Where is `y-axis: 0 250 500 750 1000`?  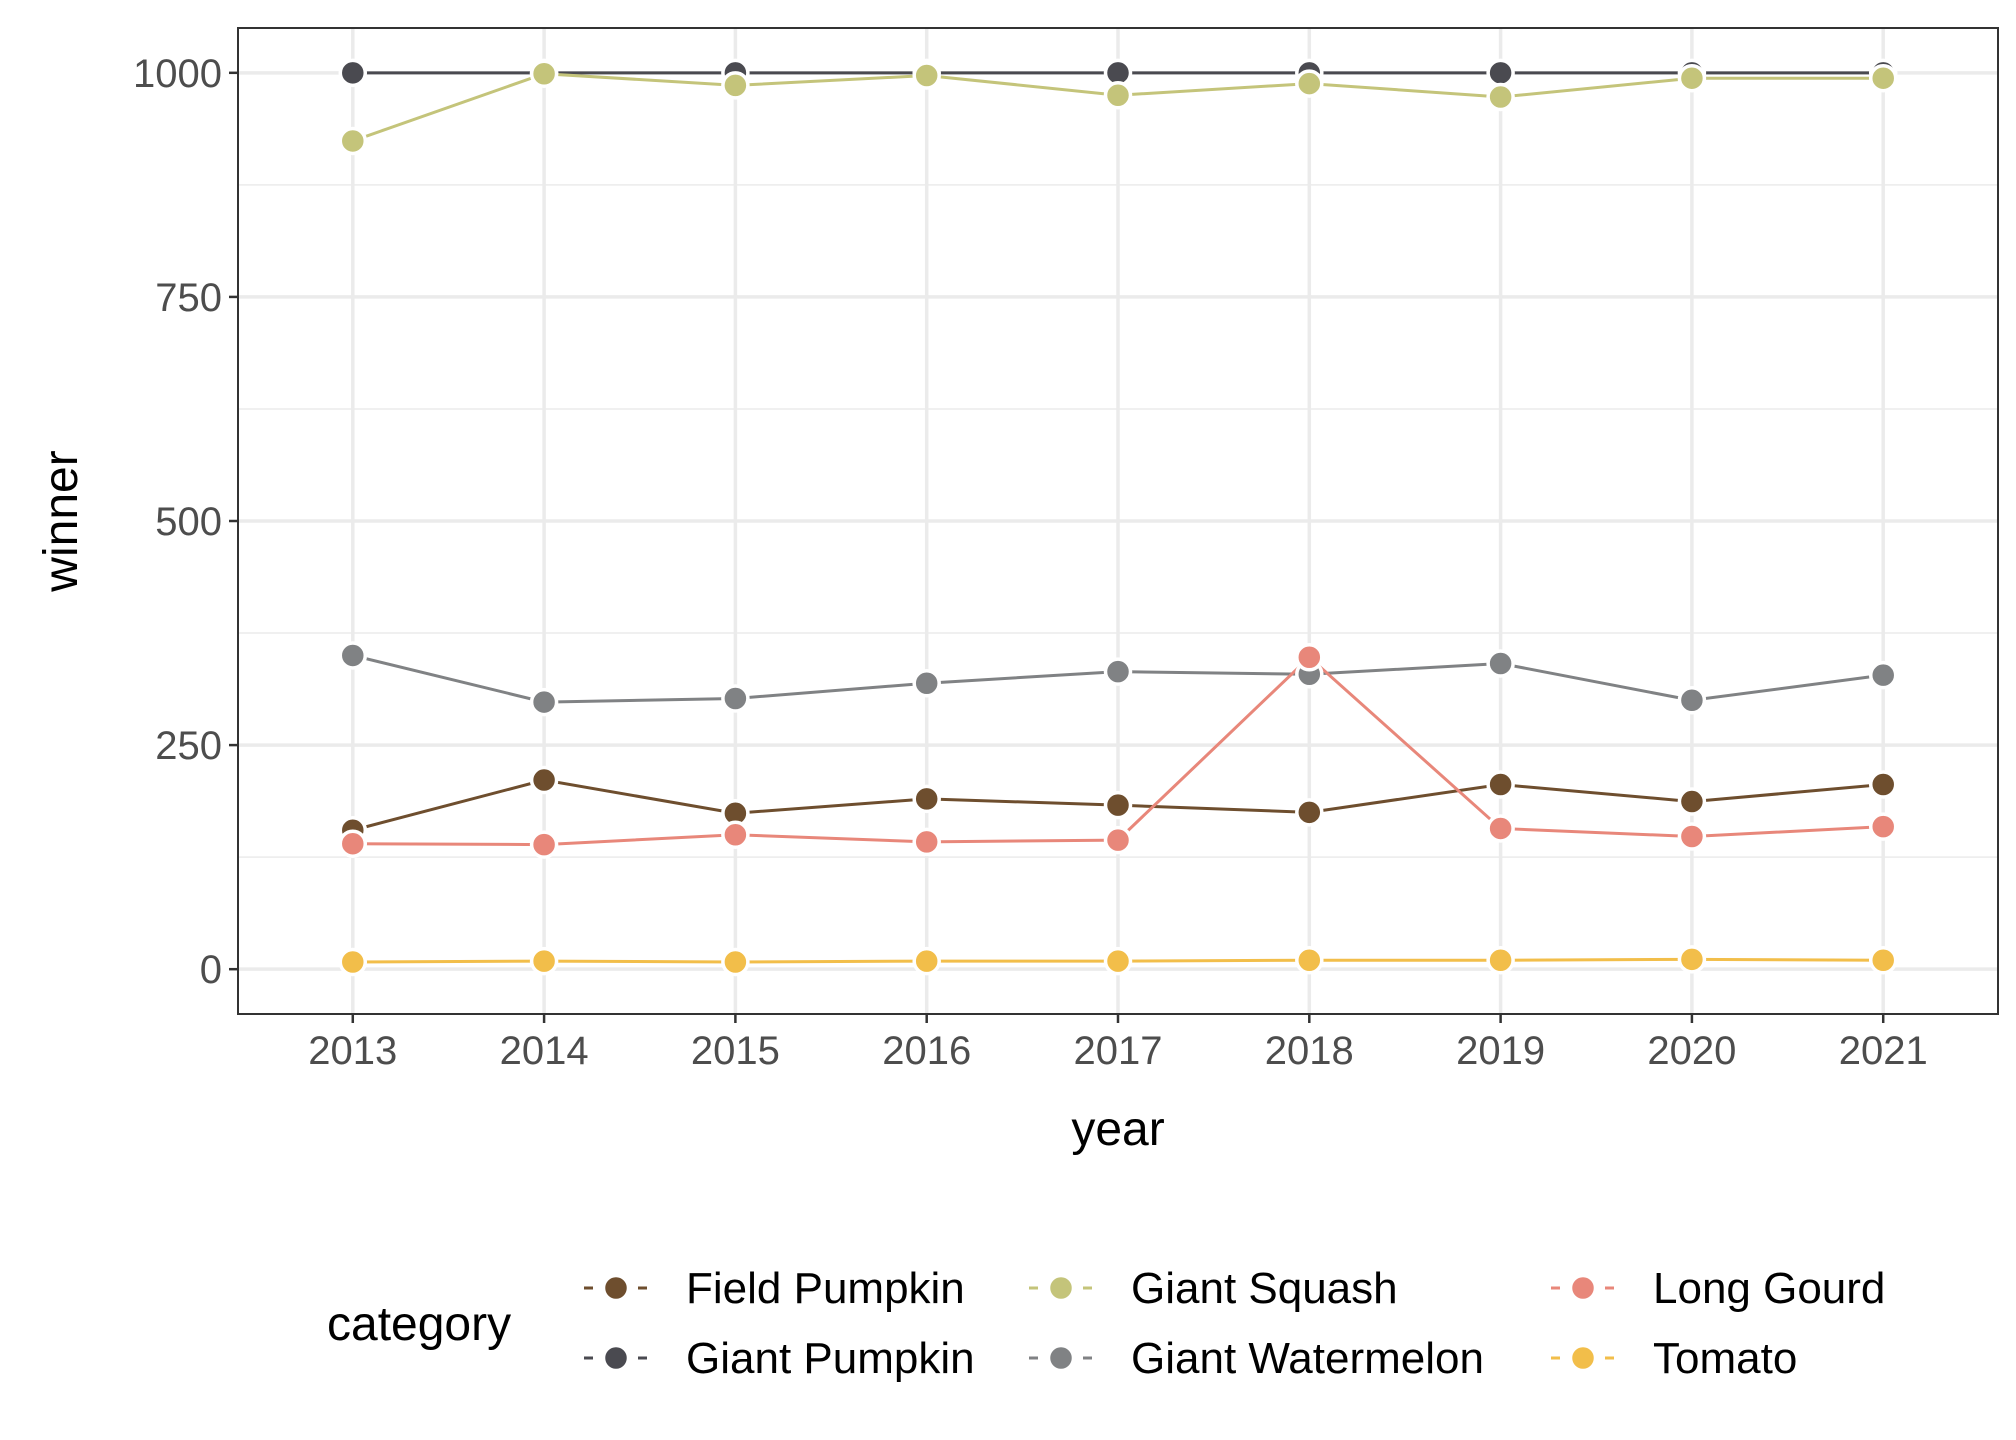 y-axis: 0 250 500 750 1000 is located at coordinates (185, 522).